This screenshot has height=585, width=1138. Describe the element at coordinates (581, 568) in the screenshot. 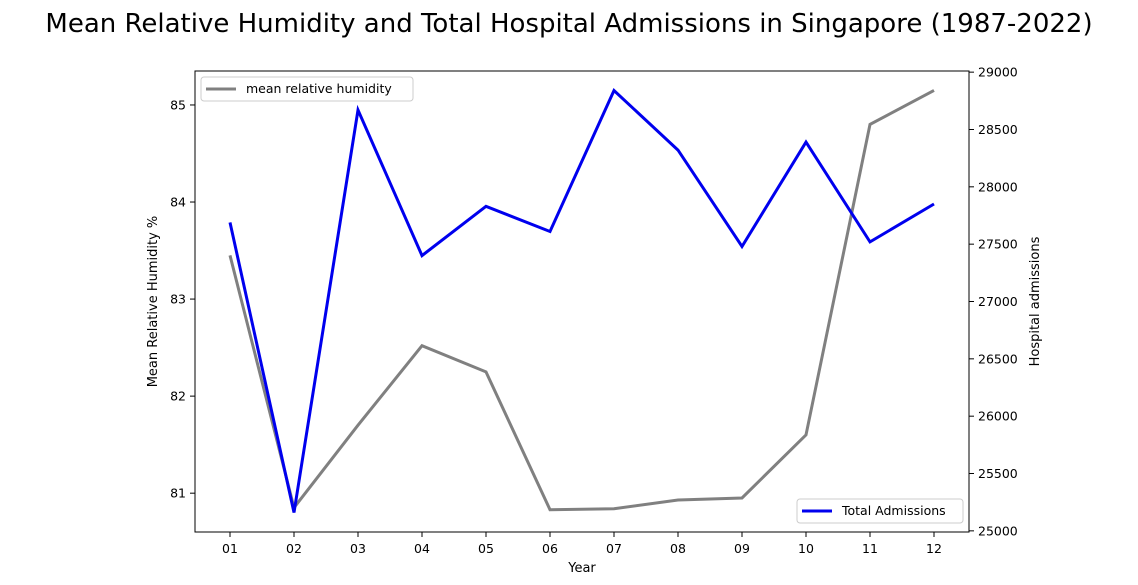

I see `x-axis-label: Year` at that location.